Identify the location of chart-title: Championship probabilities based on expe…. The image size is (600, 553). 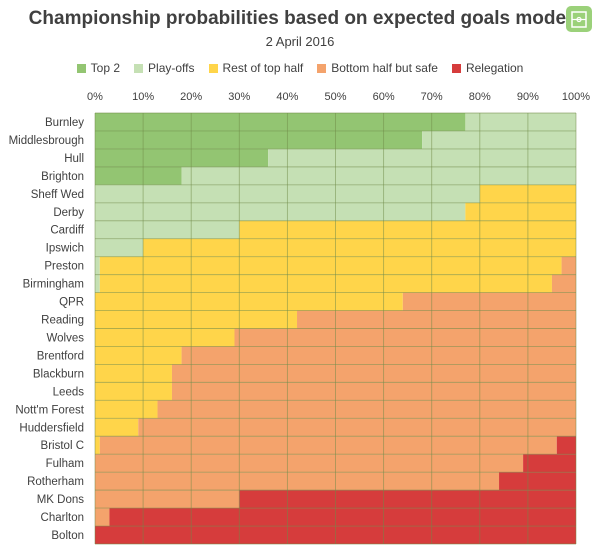
(300, 18).